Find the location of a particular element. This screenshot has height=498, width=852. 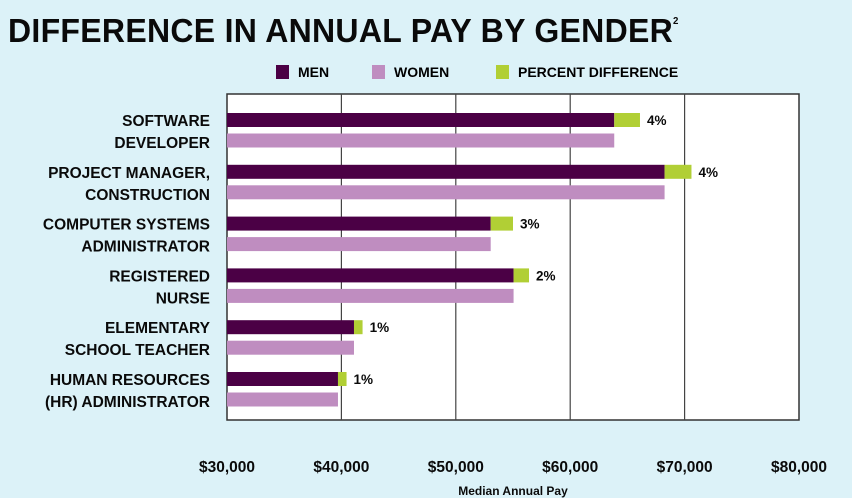

legend-men: MEN is located at coordinates (302, 72).